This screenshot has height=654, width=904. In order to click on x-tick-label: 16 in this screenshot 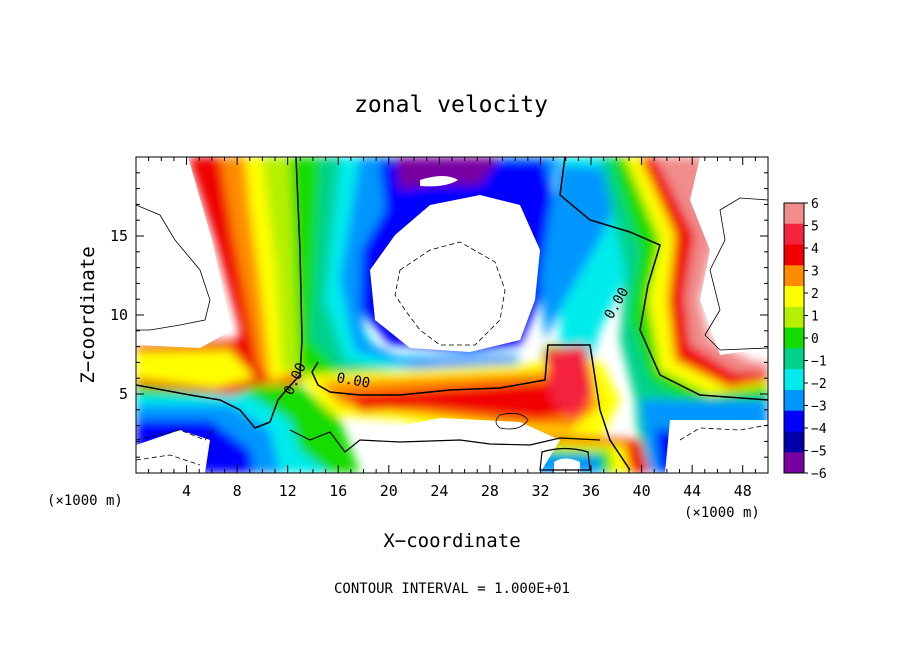, I will do `click(338, 491)`.